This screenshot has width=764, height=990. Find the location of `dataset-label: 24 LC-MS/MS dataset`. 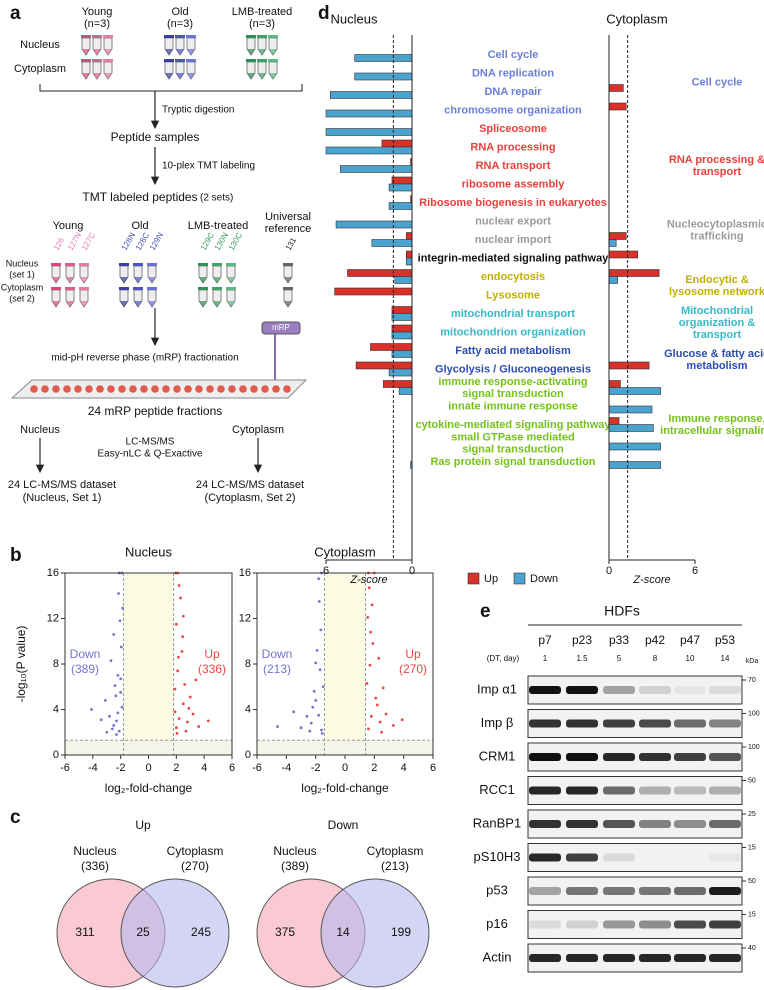

dataset-label: 24 LC-MS/MS dataset is located at coordinates (62, 485).